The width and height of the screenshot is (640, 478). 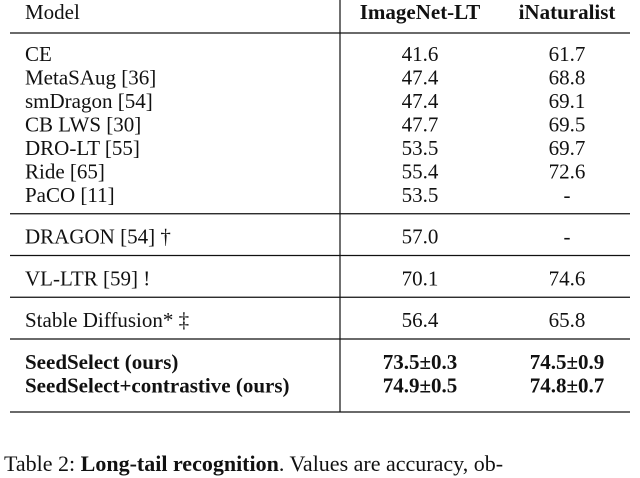 What do you see at coordinates (567, 362) in the screenshot?
I see `cell-inat: 74.5±0.9` at bounding box center [567, 362].